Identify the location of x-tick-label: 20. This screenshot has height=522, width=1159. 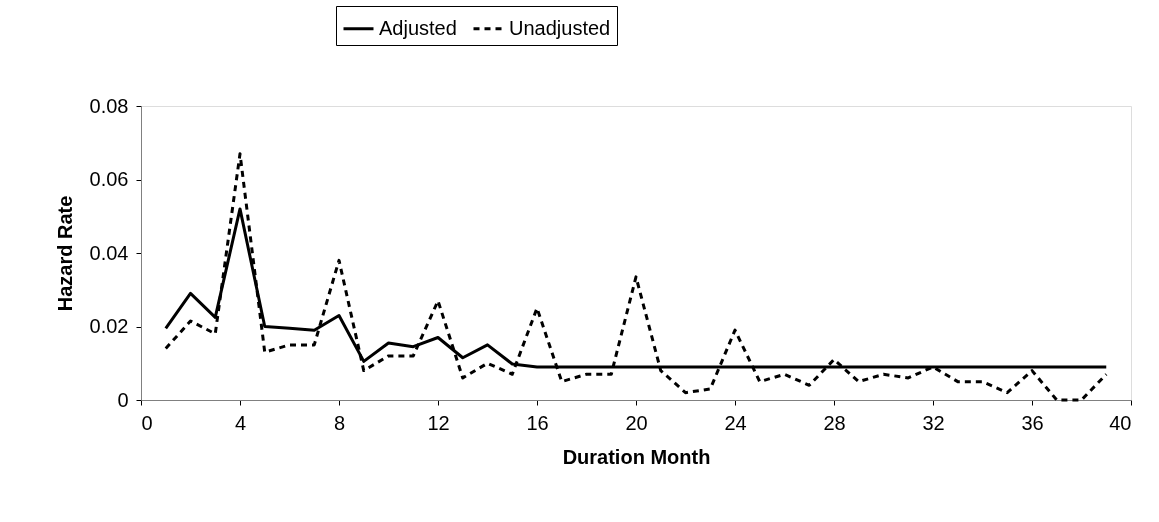
(636, 422).